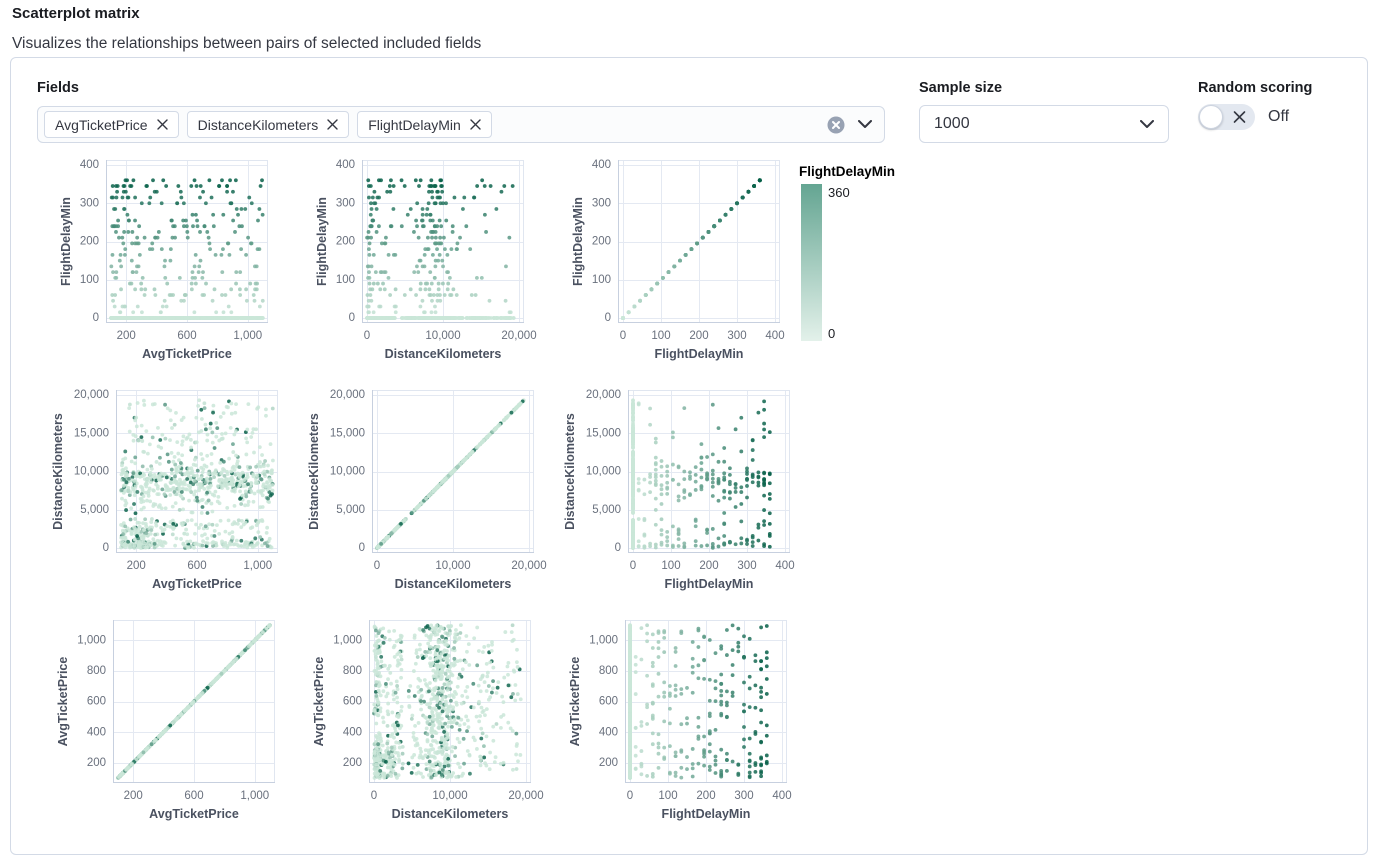 The height and width of the screenshot is (867, 1379). What do you see at coordinates (1226, 116) in the screenshot?
I see `random-scoring-toggle` at bounding box center [1226, 116].